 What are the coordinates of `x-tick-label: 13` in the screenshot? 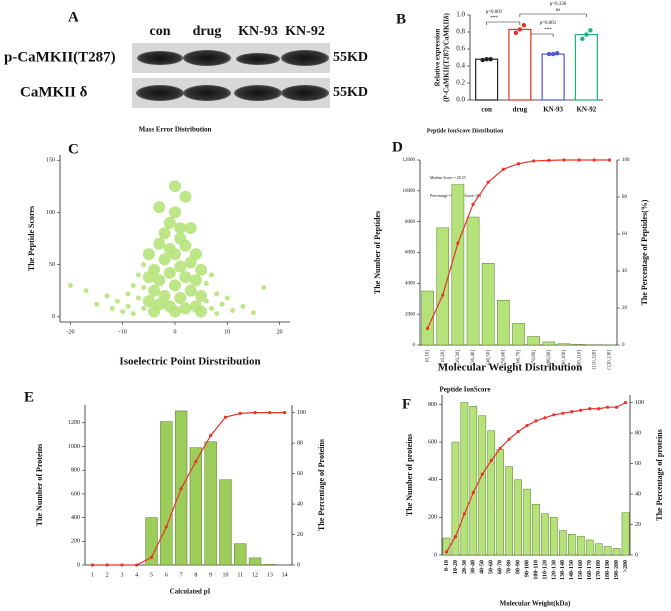 It's located at (270, 575).